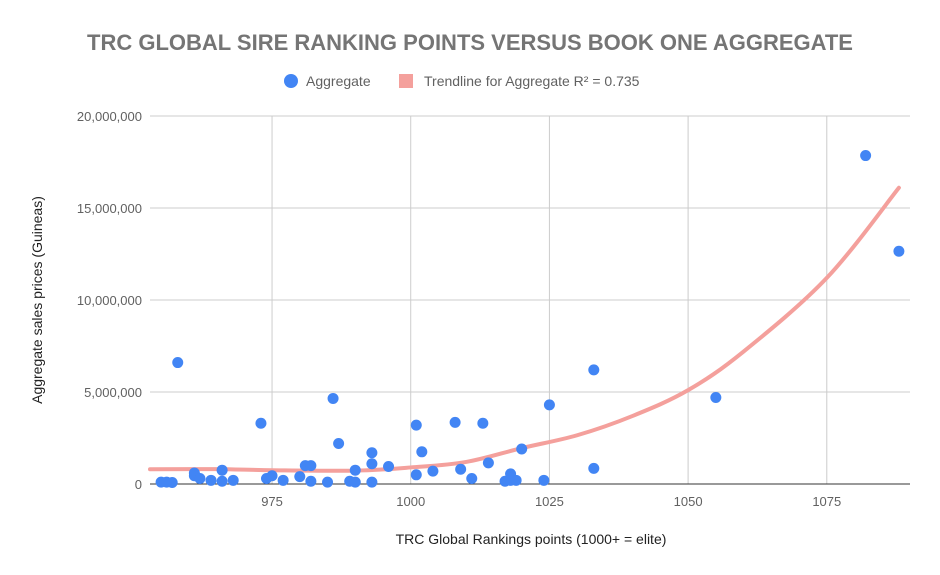 The width and height of the screenshot is (940, 575). I want to click on x-tick-label: 1050, so click(688, 501).